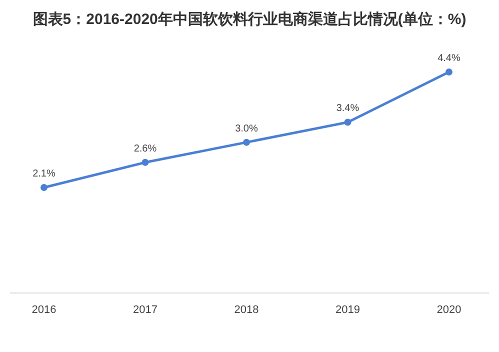 The height and width of the screenshot is (352, 499). What do you see at coordinates (246, 128) in the screenshot?
I see `data-label: 3.0%` at bounding box center [246, 128].